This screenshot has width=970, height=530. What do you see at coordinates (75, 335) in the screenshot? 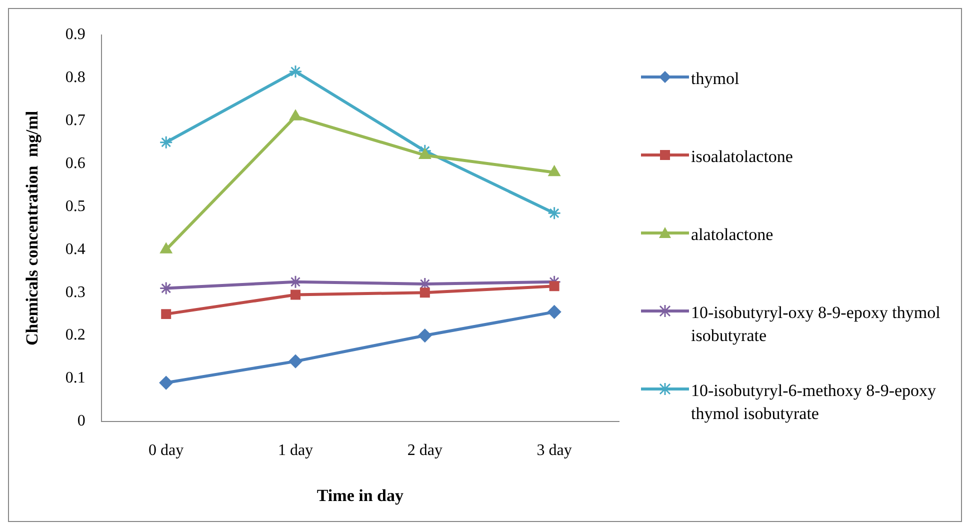
I see `y-tick-label: 0.2` at bounding box center [75, 335].